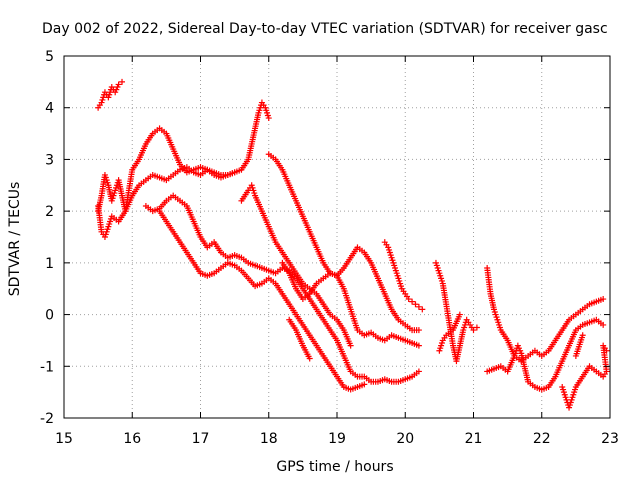 The image size is (640, 480). Describe the element at coordinates (334, 467) in the screenshot. I see `x-axis-label: GPS time / hours` at that location.